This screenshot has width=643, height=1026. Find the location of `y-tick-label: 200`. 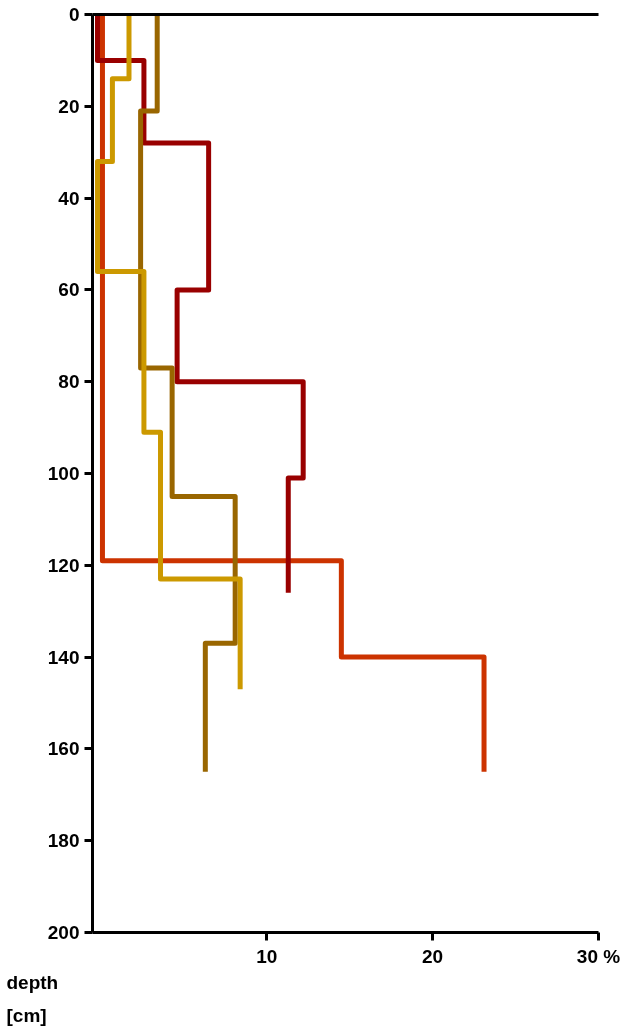

y-tick-label: 200 is located at coordinates (63, 932).